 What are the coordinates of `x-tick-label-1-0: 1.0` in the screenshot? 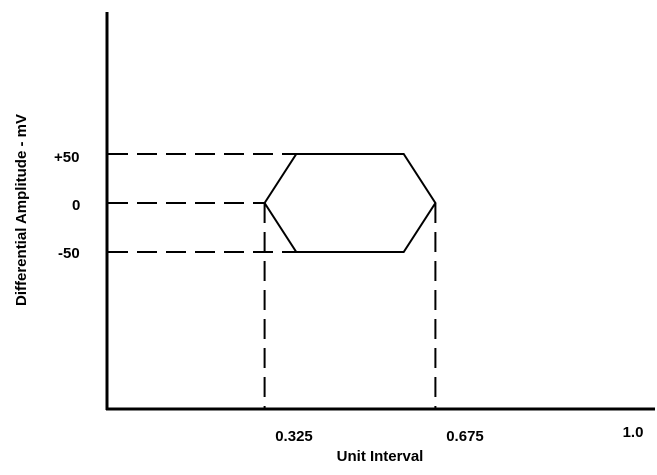 It's located at (633, 432).